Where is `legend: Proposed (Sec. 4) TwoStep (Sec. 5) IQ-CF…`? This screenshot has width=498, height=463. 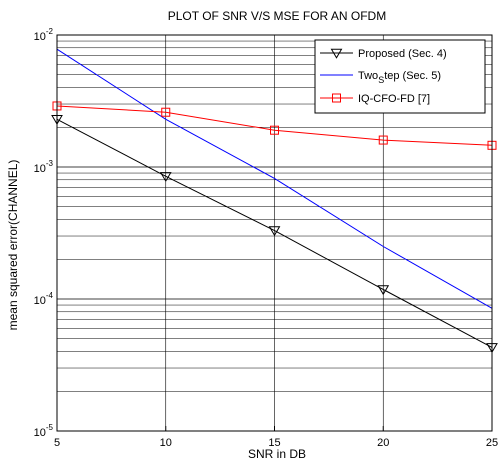 legend: Proposed (Sec. 4) TwoStep (Sec. 5) IQ-CF… is located at coordinates (400, 76).